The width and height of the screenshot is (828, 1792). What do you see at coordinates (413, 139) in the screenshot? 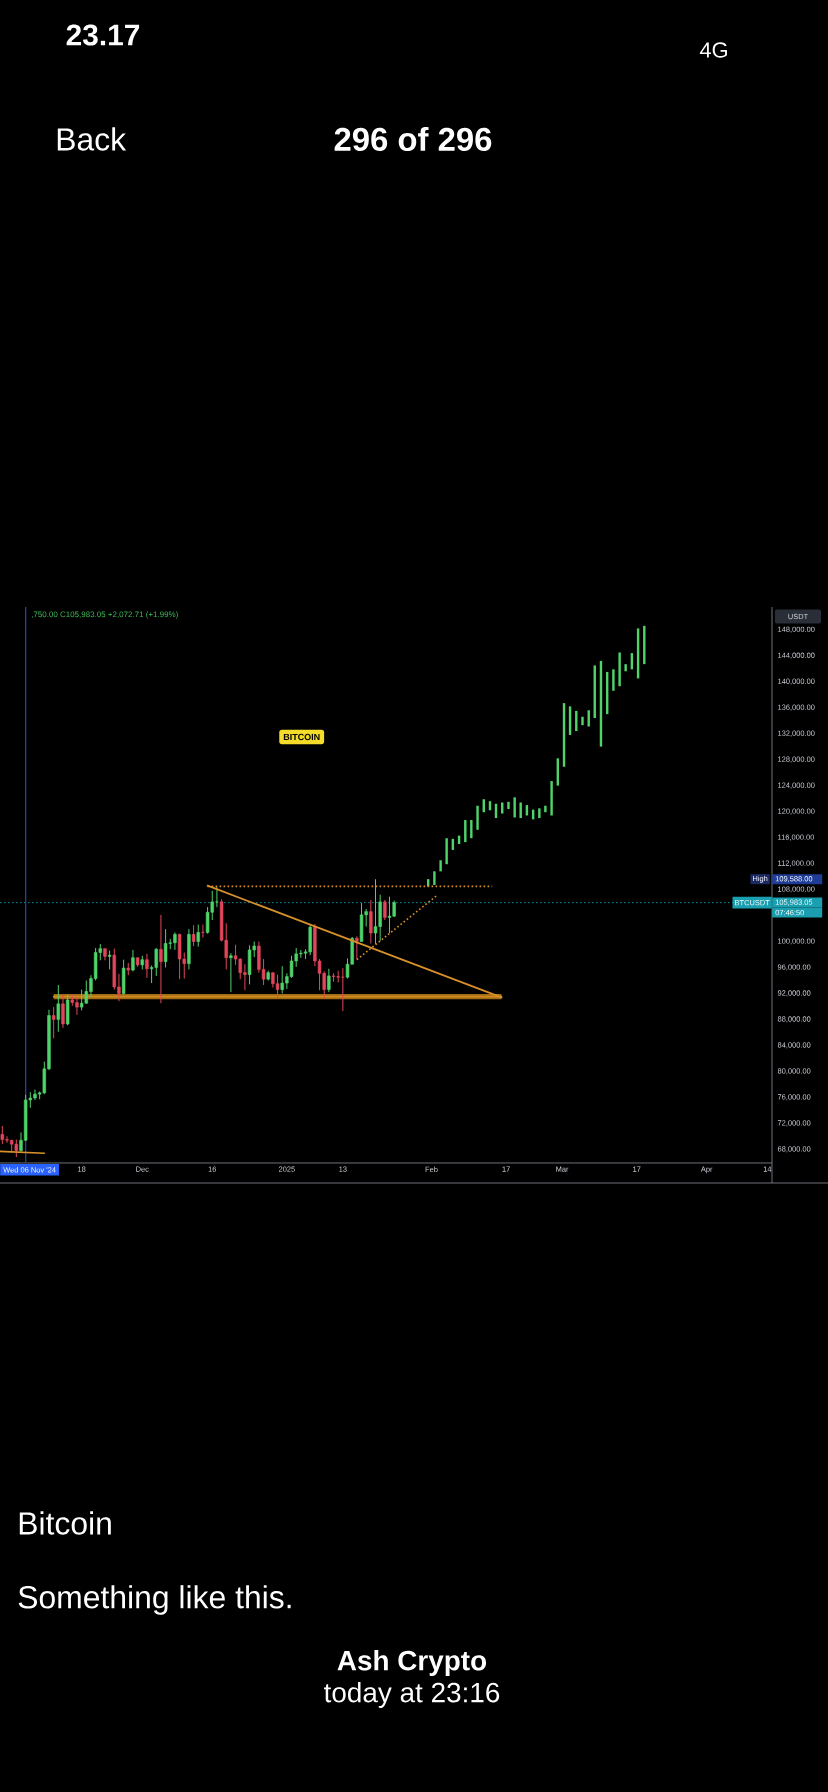
I see `text: 296 of 296` at bounding box center [413, 139].